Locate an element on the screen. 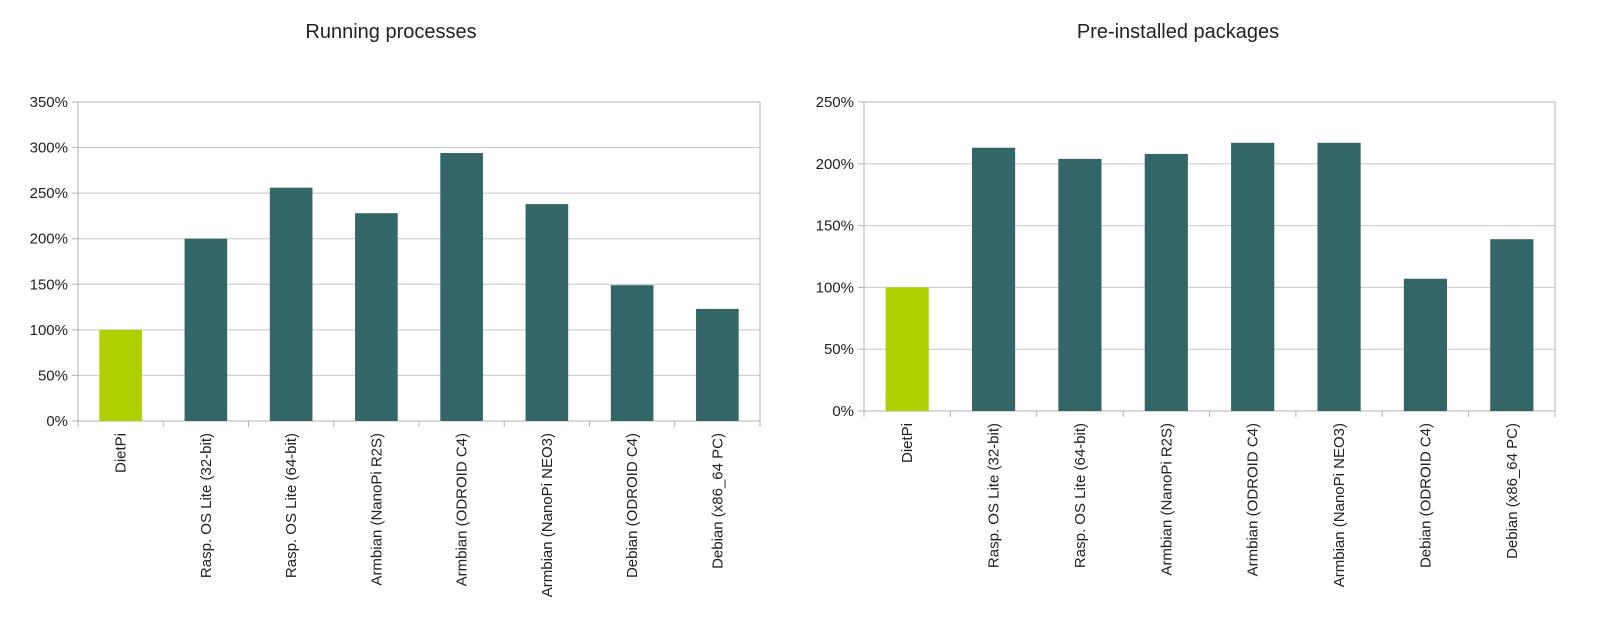  chart-title: Pre-installed packages is located at coordinates (1178, 32).